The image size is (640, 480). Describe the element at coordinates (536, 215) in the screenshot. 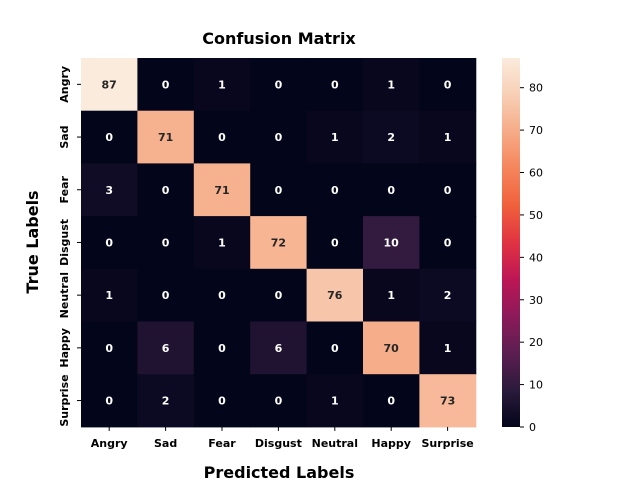

I see `colorbar-tick-label: 50` at that location.